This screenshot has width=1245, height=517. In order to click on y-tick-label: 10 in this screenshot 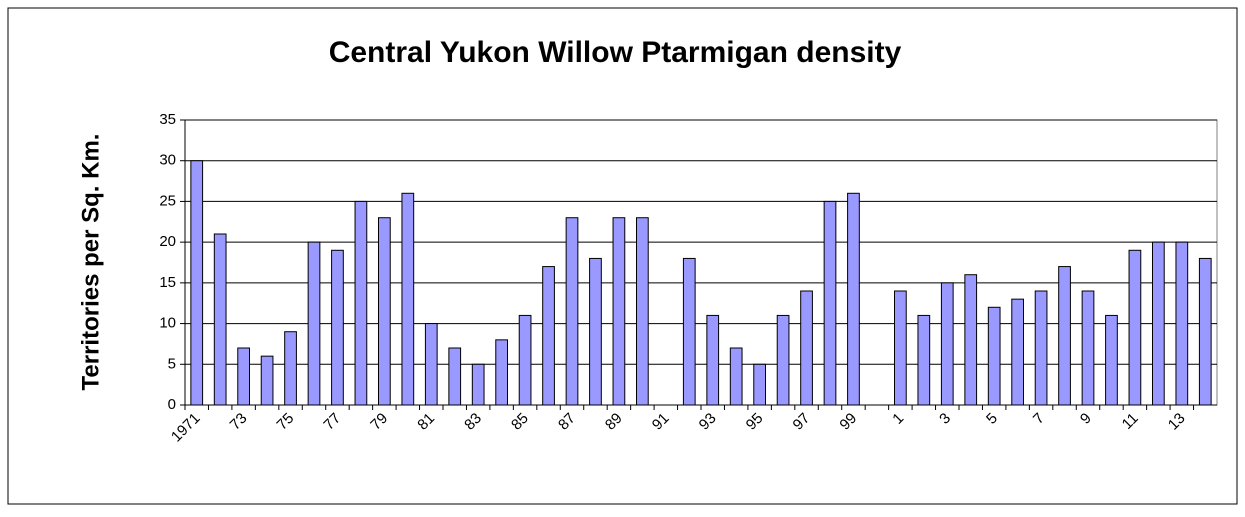, I will do `click(167, 323)`.